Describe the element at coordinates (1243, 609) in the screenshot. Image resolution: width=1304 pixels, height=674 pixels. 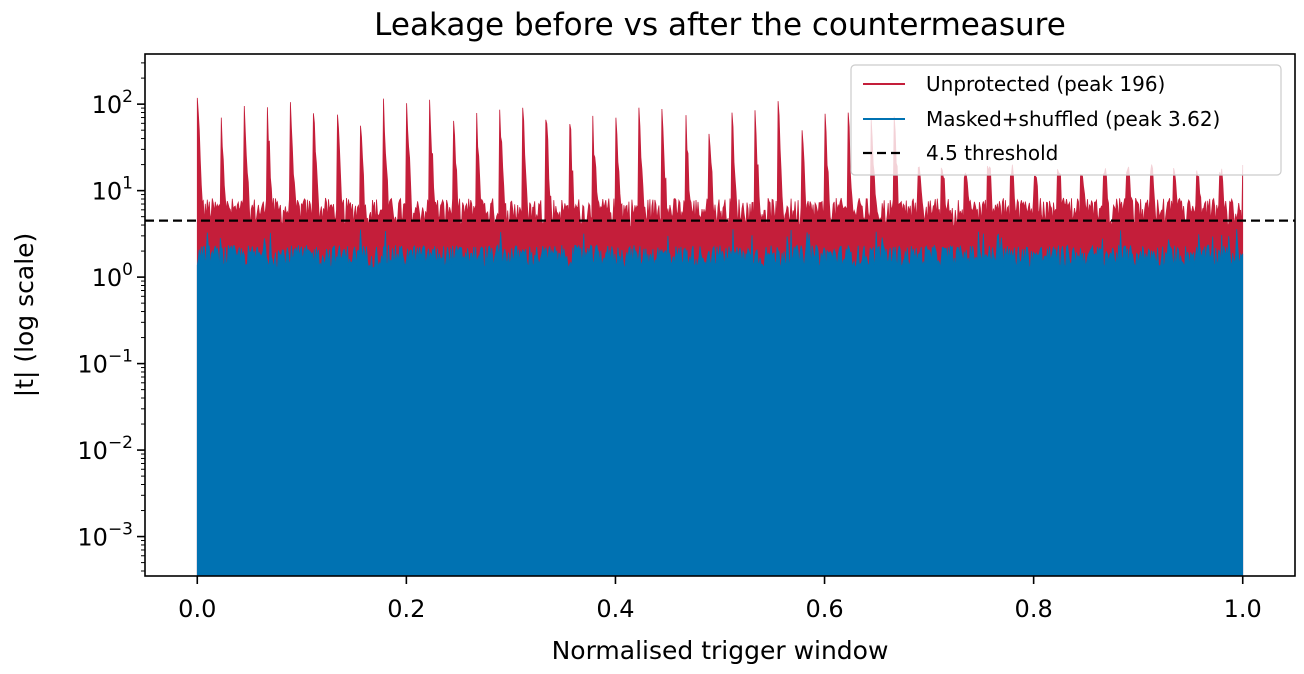
I see `x-tick-label: 1.0` at that location.